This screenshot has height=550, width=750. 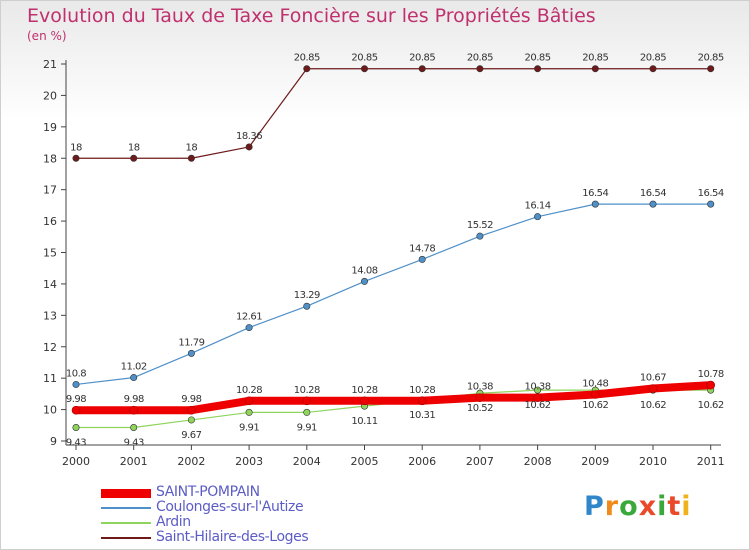 I want to click on legend-label: Coulonges-sur-l'Autize, so click(x=230, y=507).